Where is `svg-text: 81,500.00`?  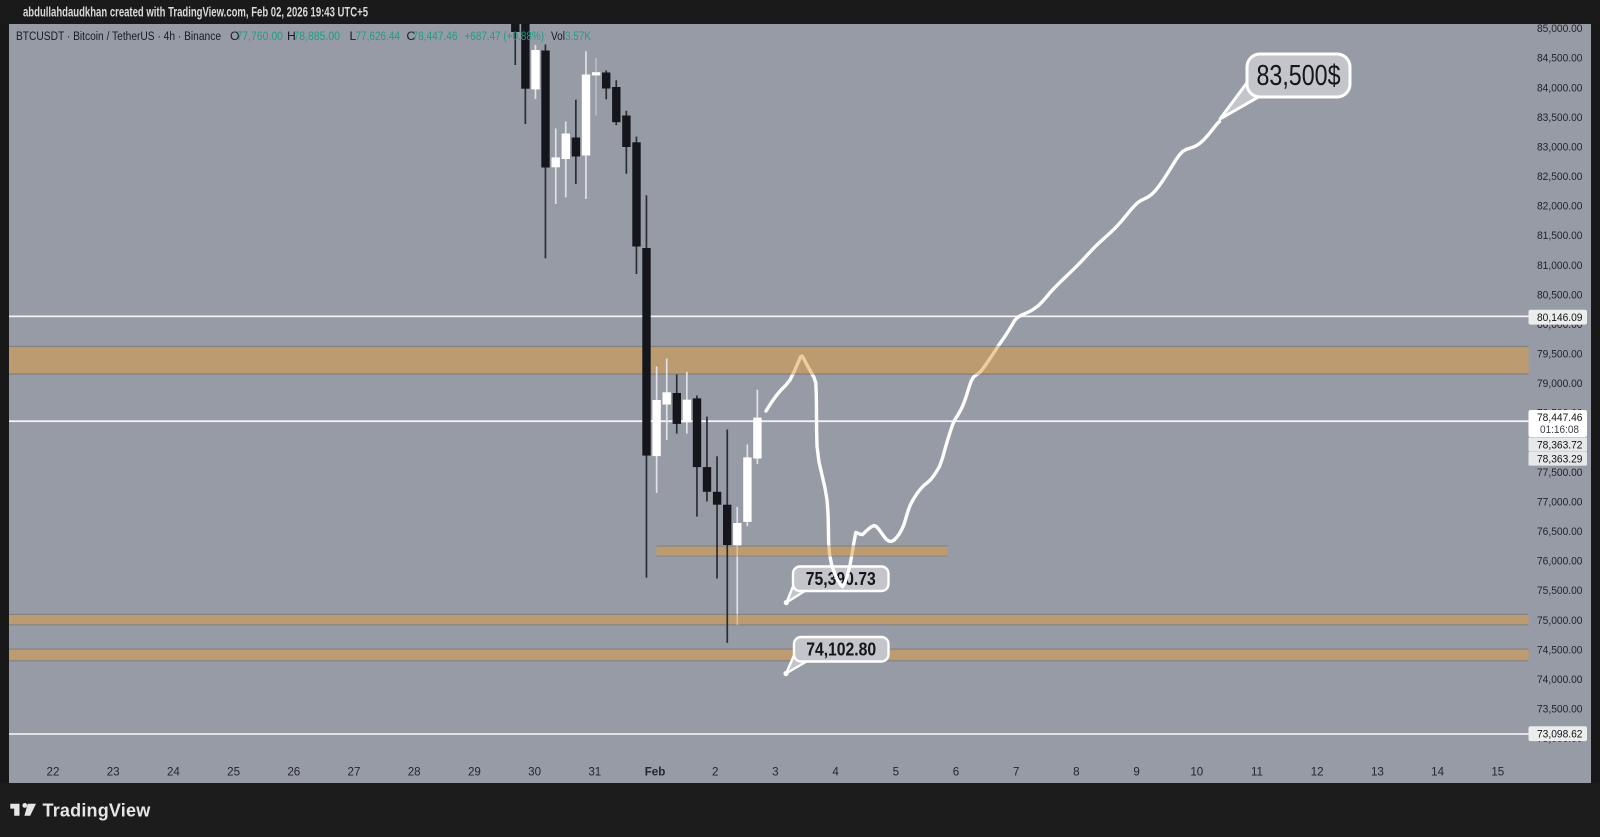
svg-text: 81,500.00 is located at coordinates (1560, 236).